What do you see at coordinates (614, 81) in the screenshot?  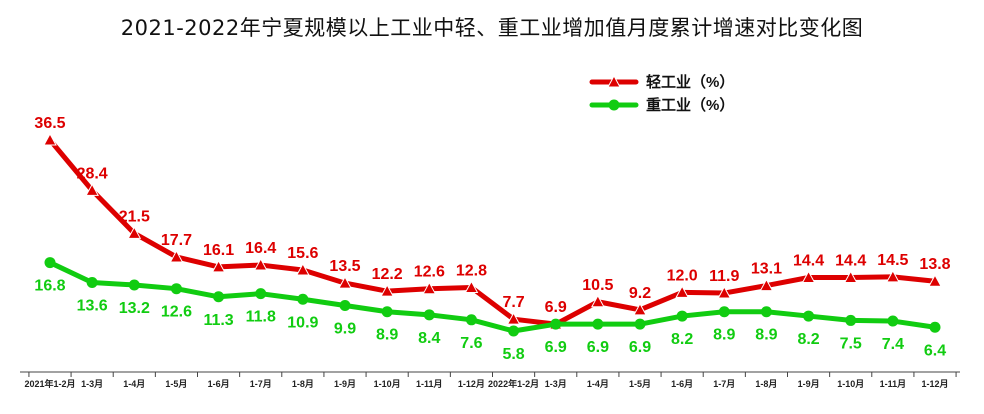 I see `legend-triangle-icon` at bounding box center [614, 81].